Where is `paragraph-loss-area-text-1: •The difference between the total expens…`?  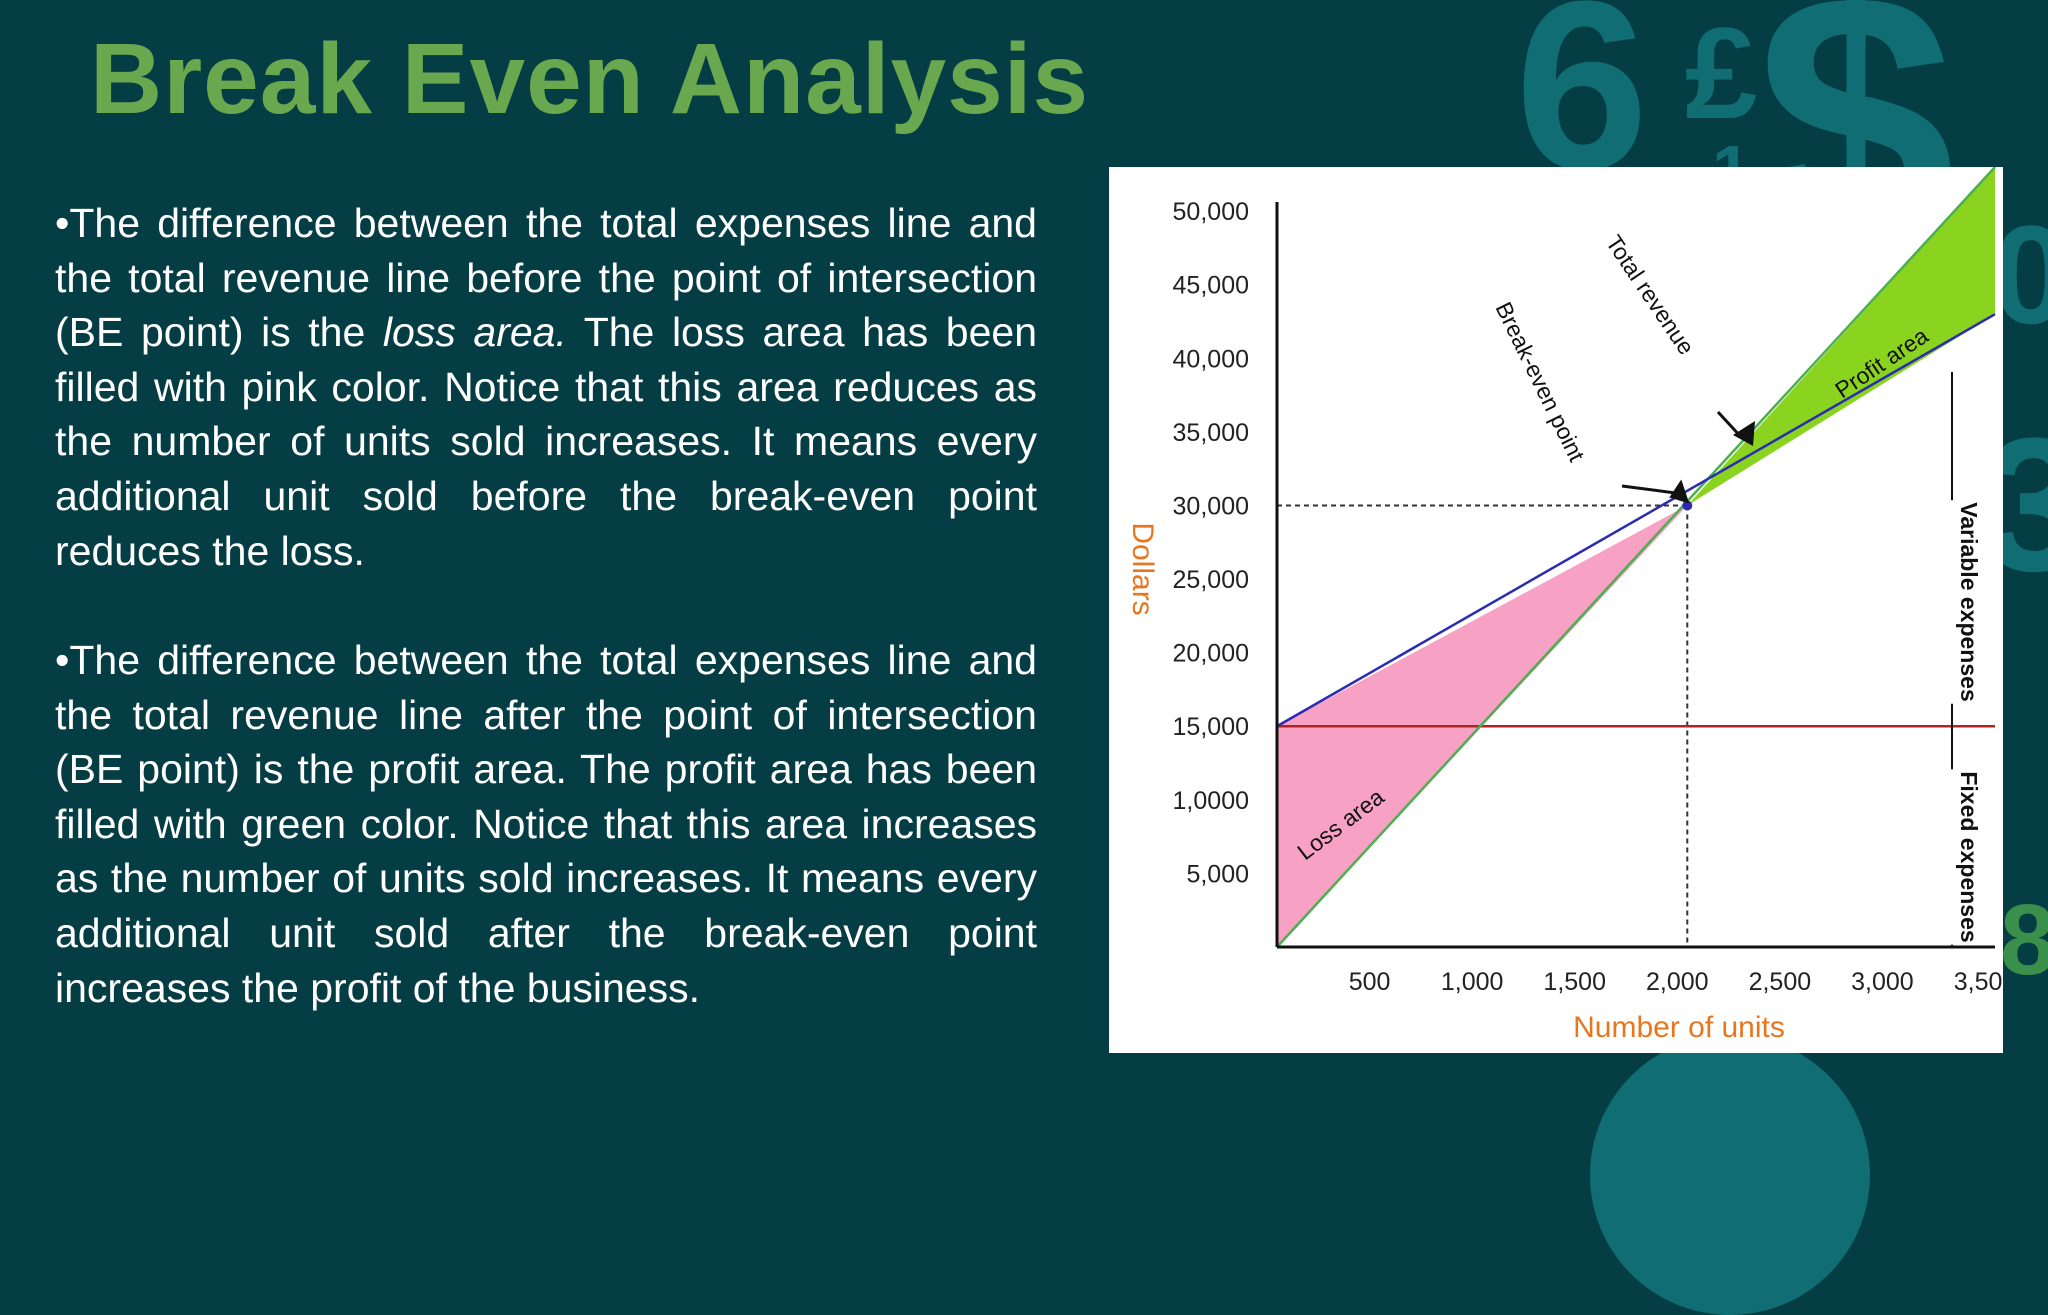 paragraph-loss-area-text-1: •The difference between the total expens… is located at coordinates (546, 278).